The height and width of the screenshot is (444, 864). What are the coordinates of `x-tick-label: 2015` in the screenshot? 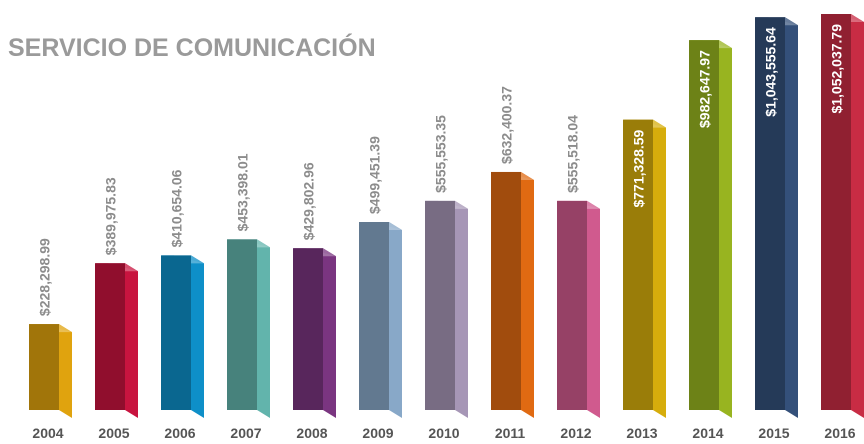 It's located at (773, 433).